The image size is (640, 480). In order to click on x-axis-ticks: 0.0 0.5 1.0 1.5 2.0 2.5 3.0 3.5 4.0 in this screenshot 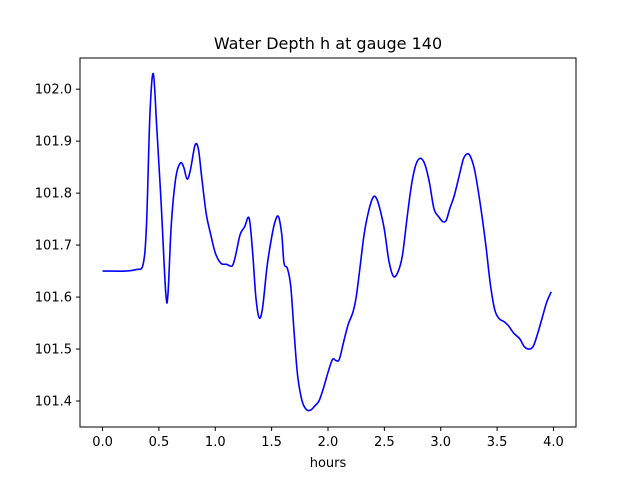, I will do `click(328, 438)`.